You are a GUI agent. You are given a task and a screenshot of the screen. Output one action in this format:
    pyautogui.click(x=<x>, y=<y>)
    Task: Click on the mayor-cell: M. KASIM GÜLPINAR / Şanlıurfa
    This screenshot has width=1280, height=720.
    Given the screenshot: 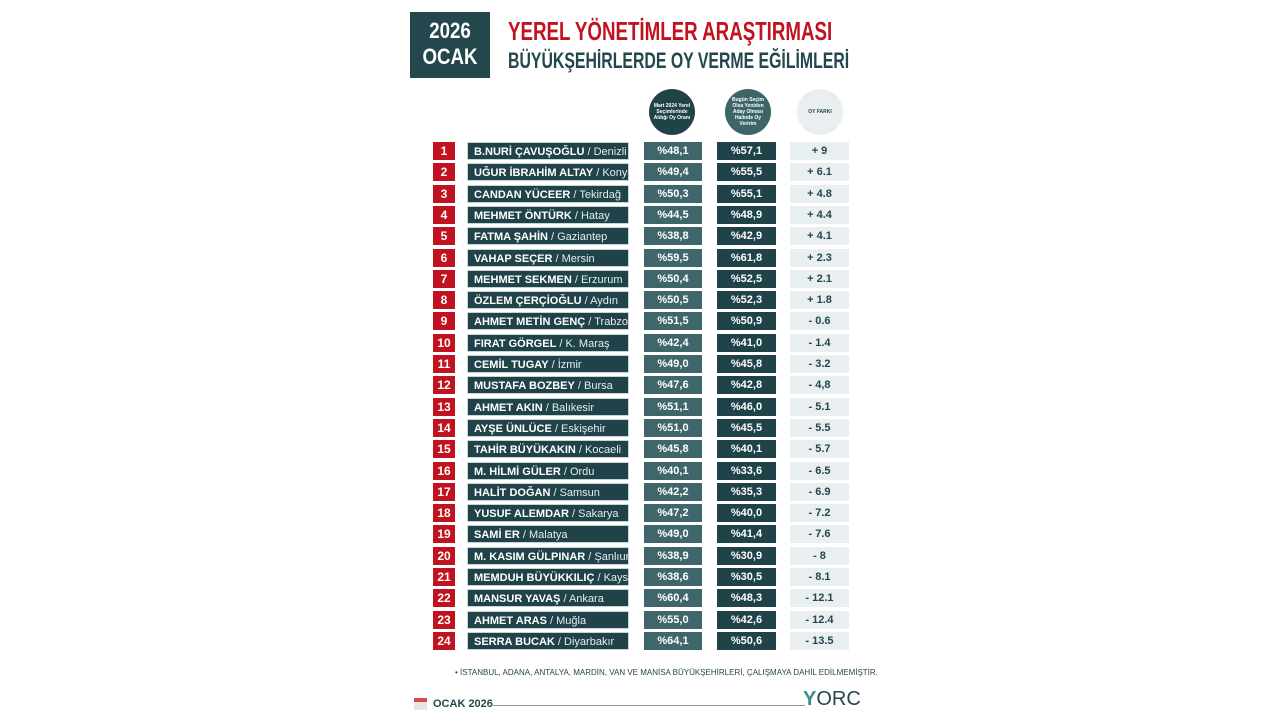 What is the action you would take?
    pyautogui.click(x=548, y=555)
    